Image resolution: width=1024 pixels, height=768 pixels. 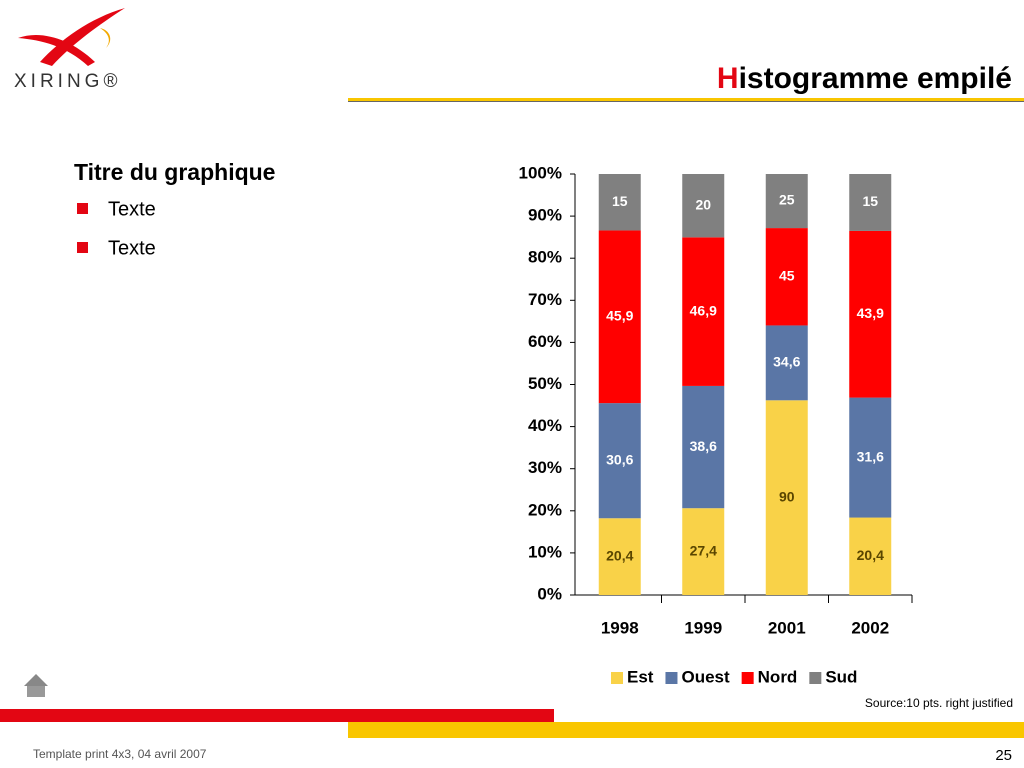 What do you see at coordinates (787, 627) in the screenshot?
I see `x-tick-label: 2001` at bounding box center [787, 627].